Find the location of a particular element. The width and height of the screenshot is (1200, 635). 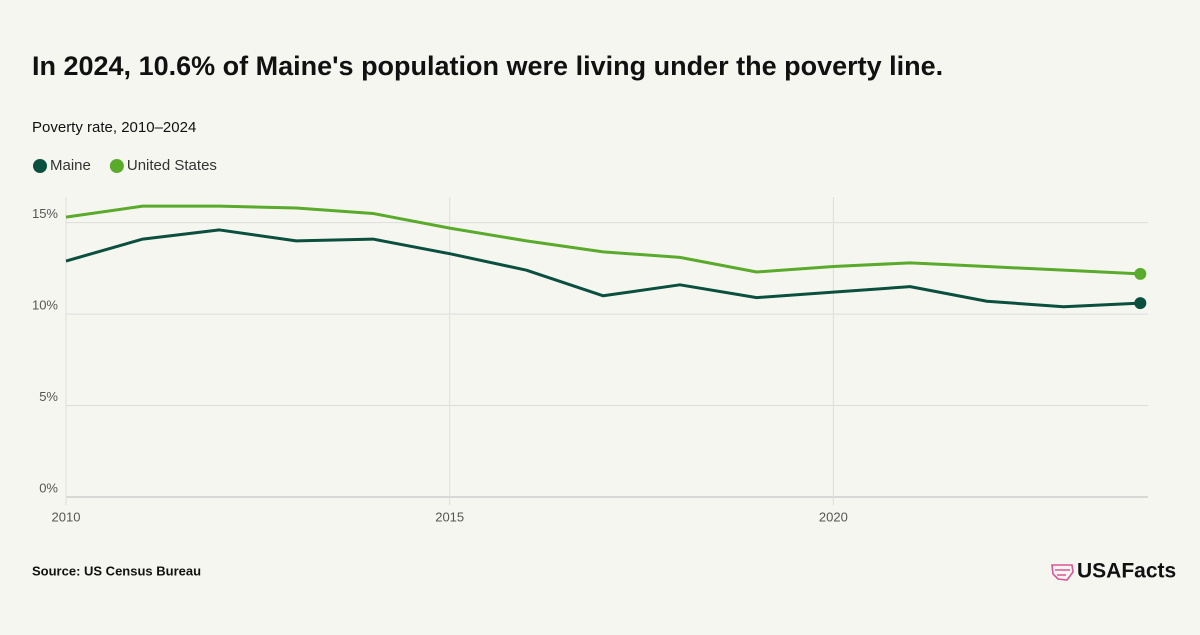

y-tick-label: 15% is located at coordinates (45, 213).